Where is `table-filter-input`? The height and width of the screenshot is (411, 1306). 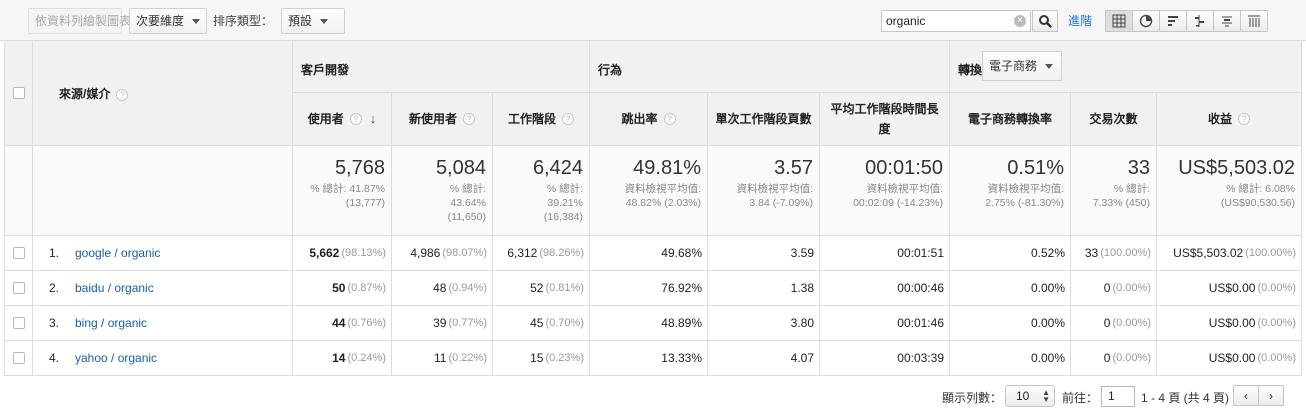 table-filter-input is located at coordinates (945, 21).